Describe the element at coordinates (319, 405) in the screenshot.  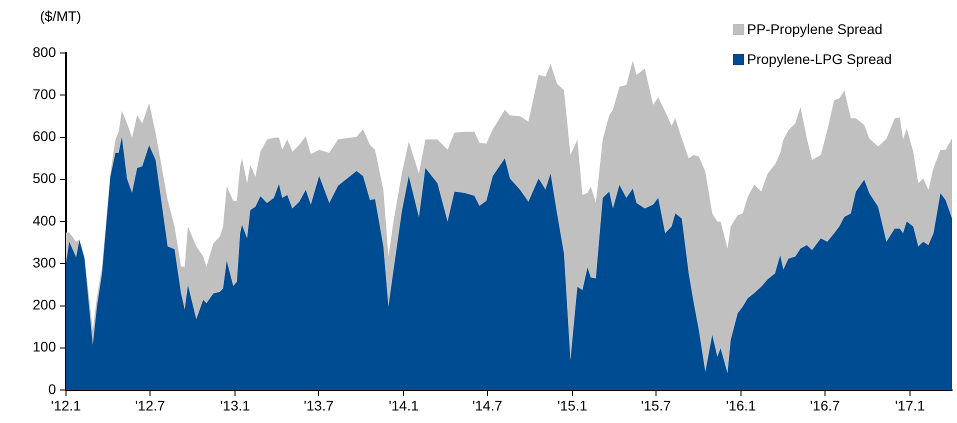
I see `x-tick-label: '13.7` at that location.